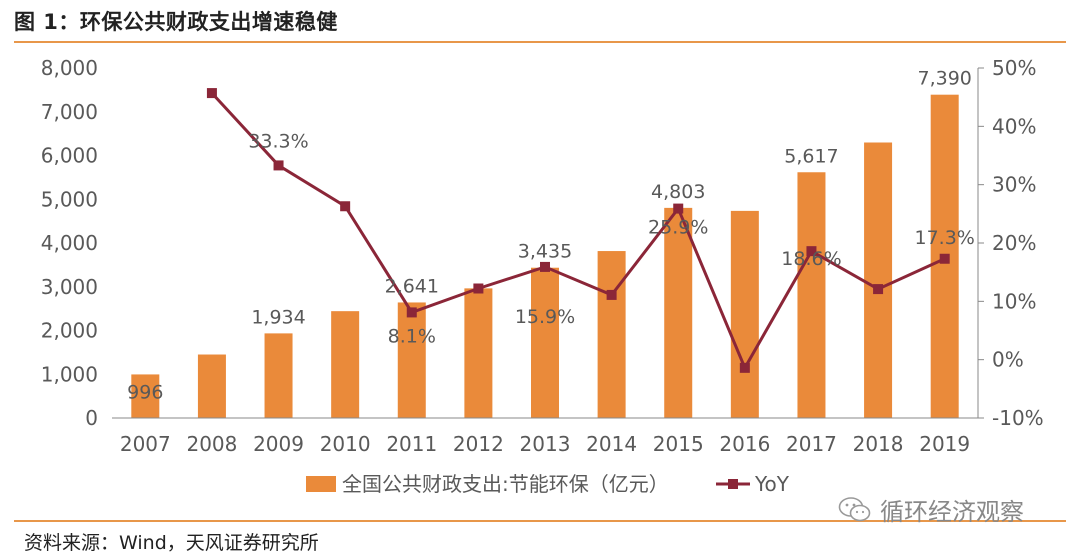 This screenshot has width=1080, height=559. Describe the element at coordinates (171, 543) in the screenshot. I see `source-note: 资料来源：Wind，天风证券研究所` at that location.